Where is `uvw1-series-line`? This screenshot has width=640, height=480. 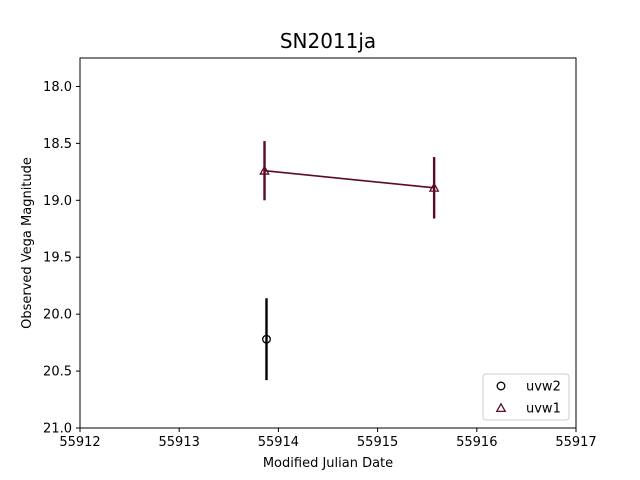
uvw1-series-line is located at coordinates (349, 179).